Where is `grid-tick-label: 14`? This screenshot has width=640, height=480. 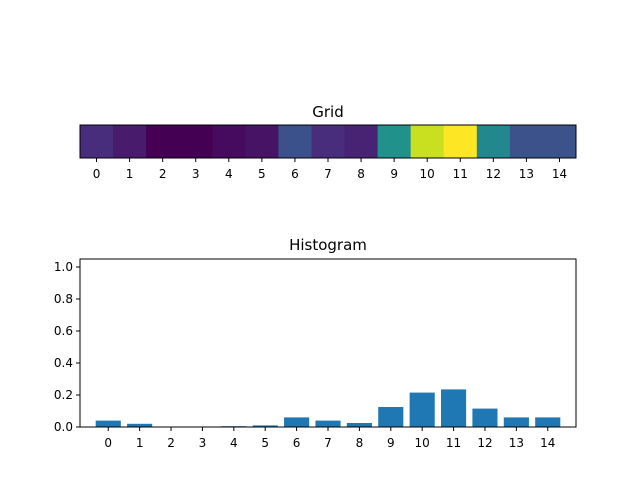 grid-tick-label: 14 is located at coordinates (559, 174).